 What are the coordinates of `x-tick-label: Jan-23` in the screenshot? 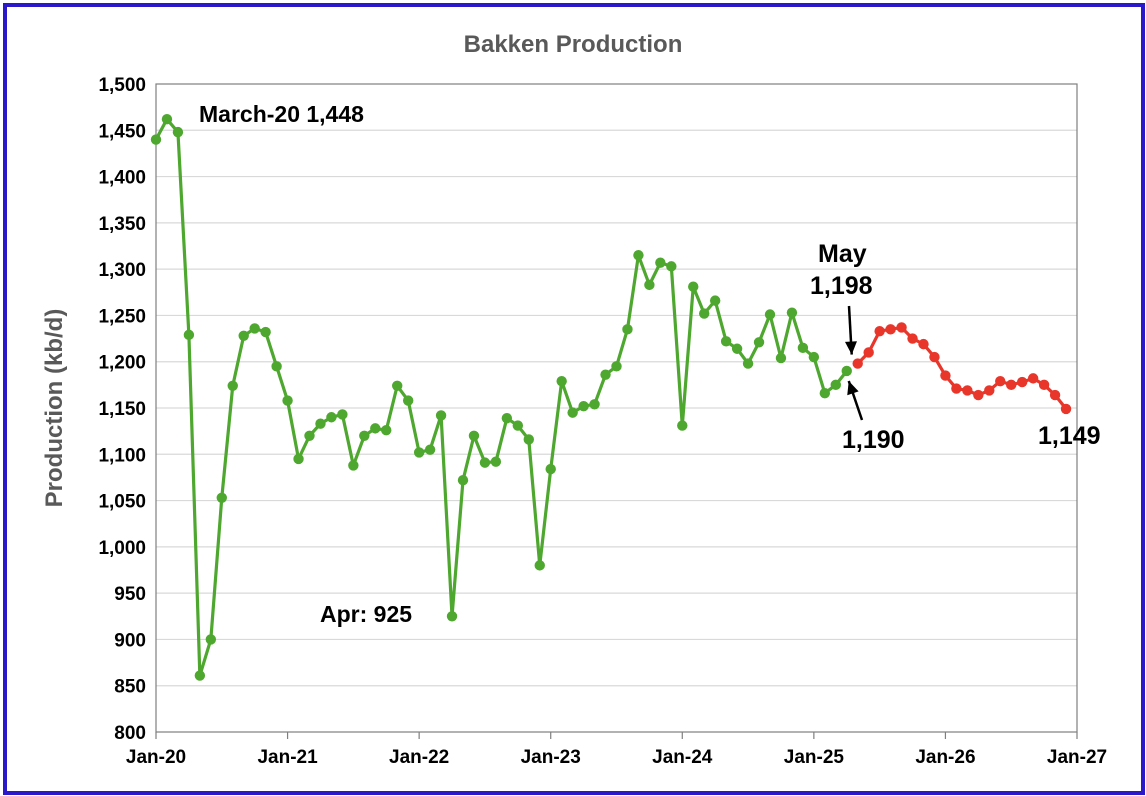 It's located at (551, 757).